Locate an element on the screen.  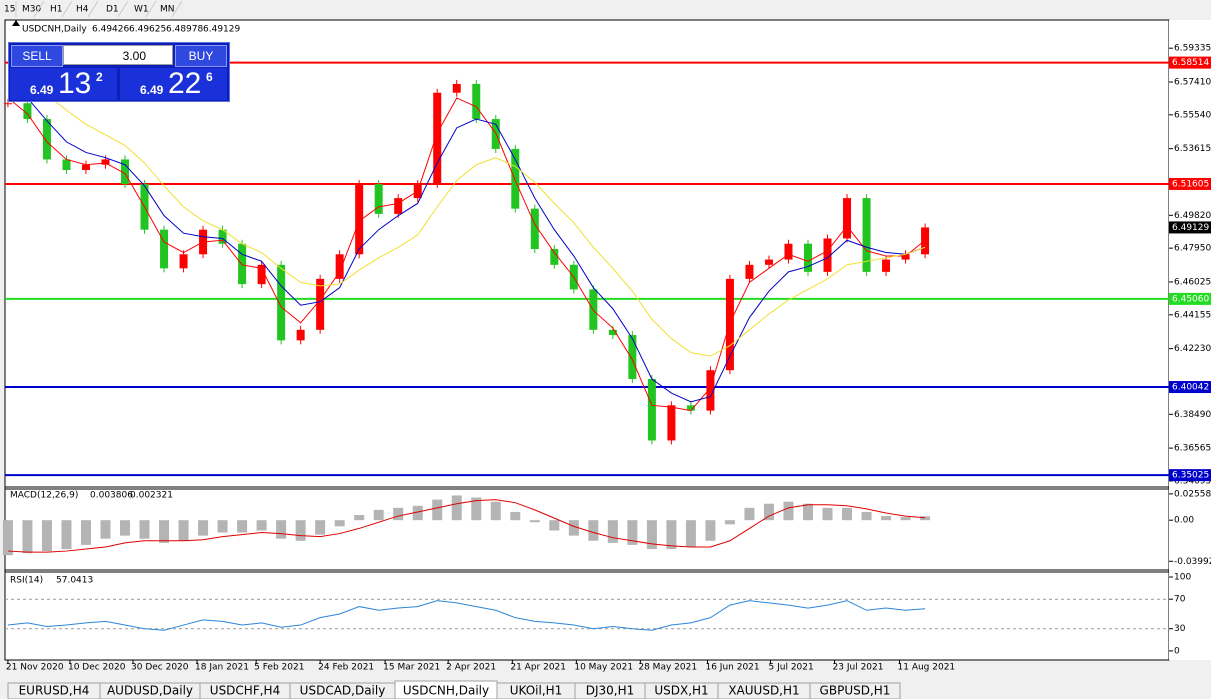
timeframe-button: D1 is located at coordinates (112, 10).